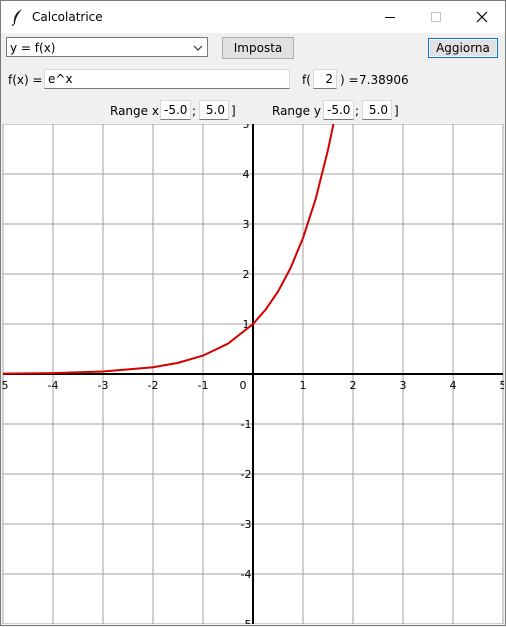 This screenshot has height=627, width=506. Describe the element at coordinates (246, 524) in the screenshot. I see `y-tick-label: -3` at that location.